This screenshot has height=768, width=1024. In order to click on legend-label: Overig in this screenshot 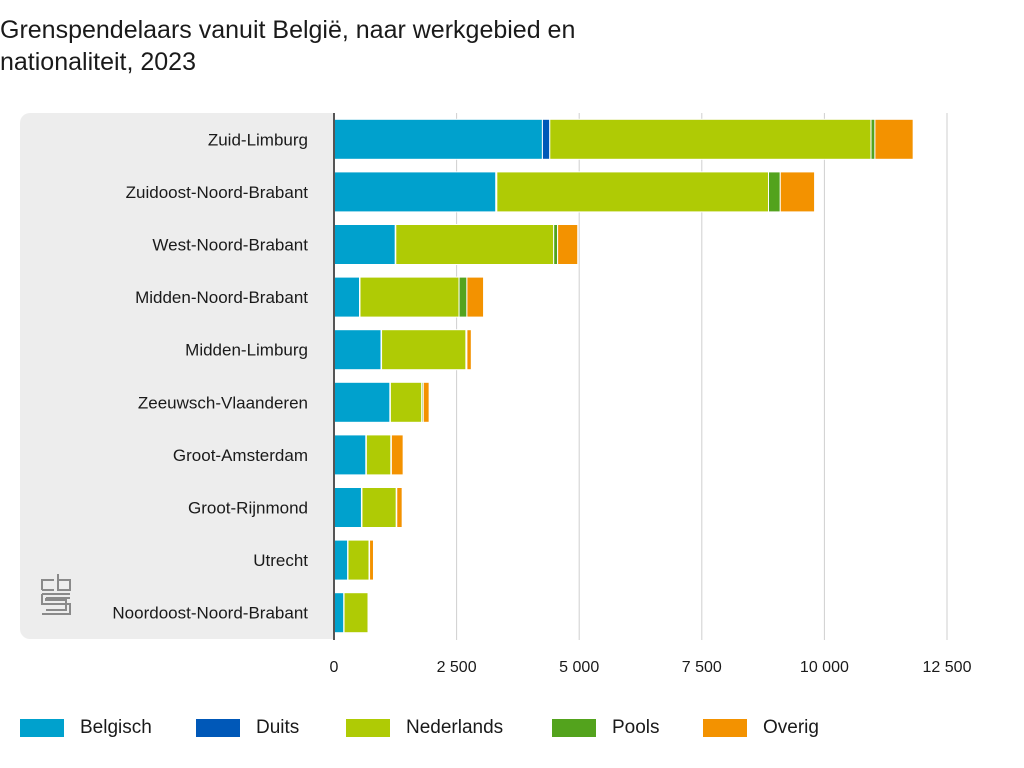, I will do `click(791, 727)`.